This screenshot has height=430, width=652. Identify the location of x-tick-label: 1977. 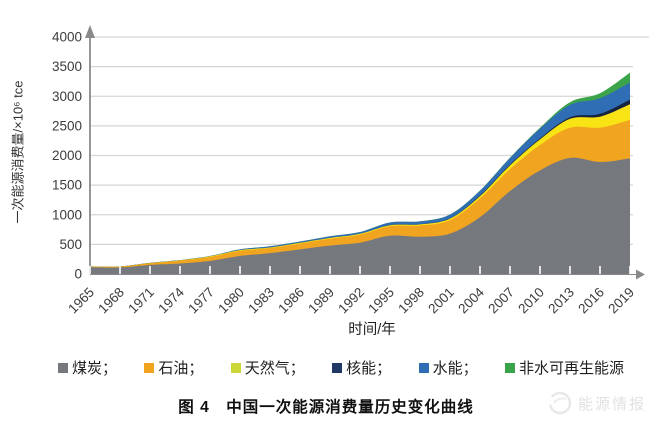
(201, 301).